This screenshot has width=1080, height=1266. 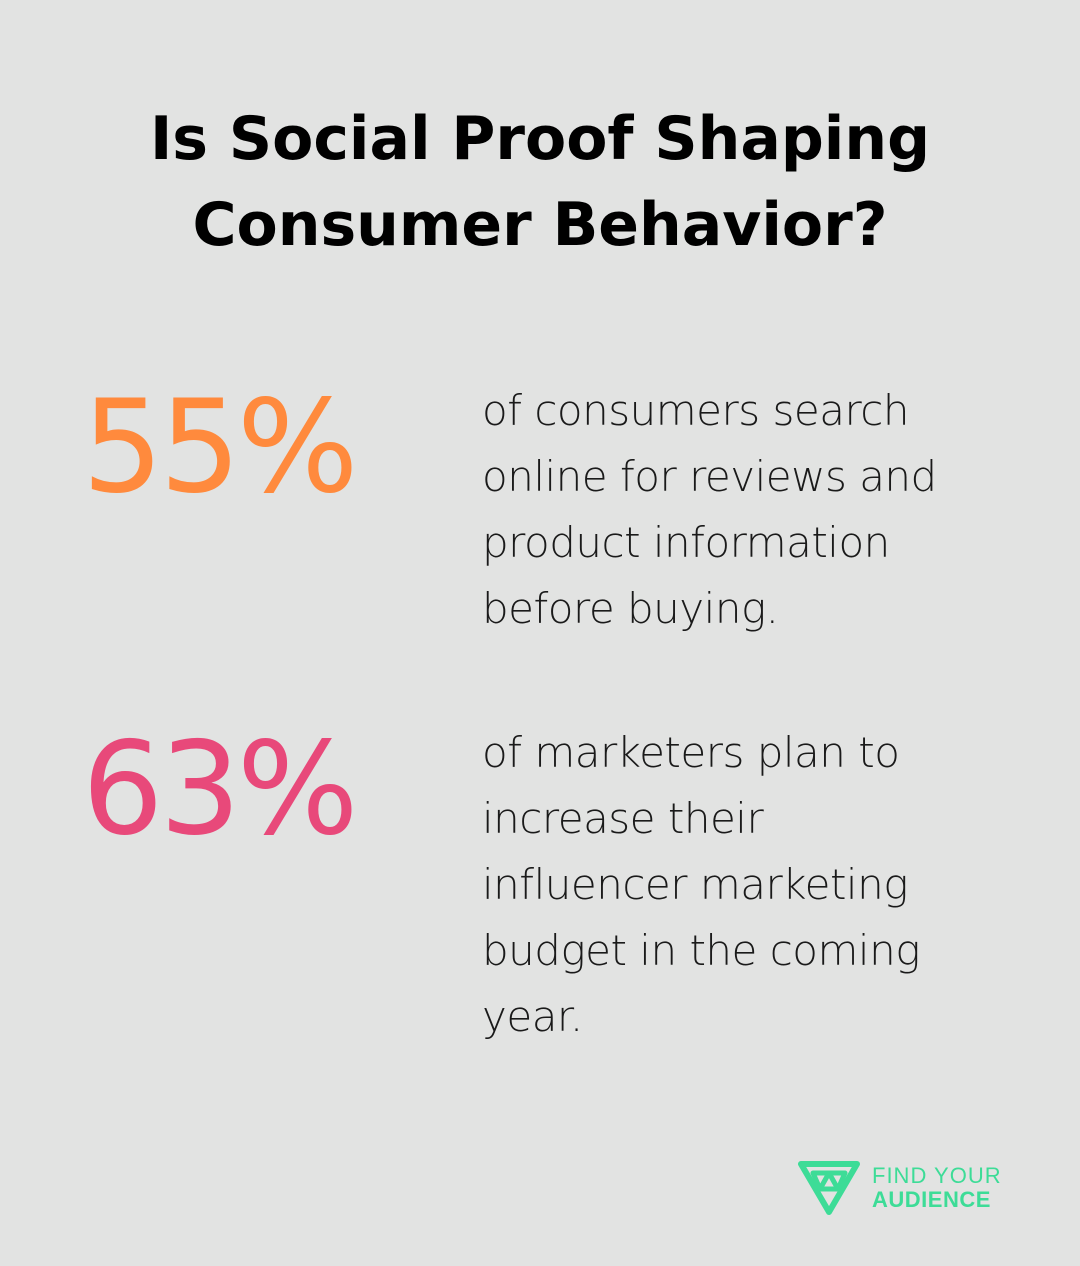 What do you see at coordinates (691, 752) in the screenshot?
I see `stat-description-line: of marketers plan to` at bounding box center [691, 752].